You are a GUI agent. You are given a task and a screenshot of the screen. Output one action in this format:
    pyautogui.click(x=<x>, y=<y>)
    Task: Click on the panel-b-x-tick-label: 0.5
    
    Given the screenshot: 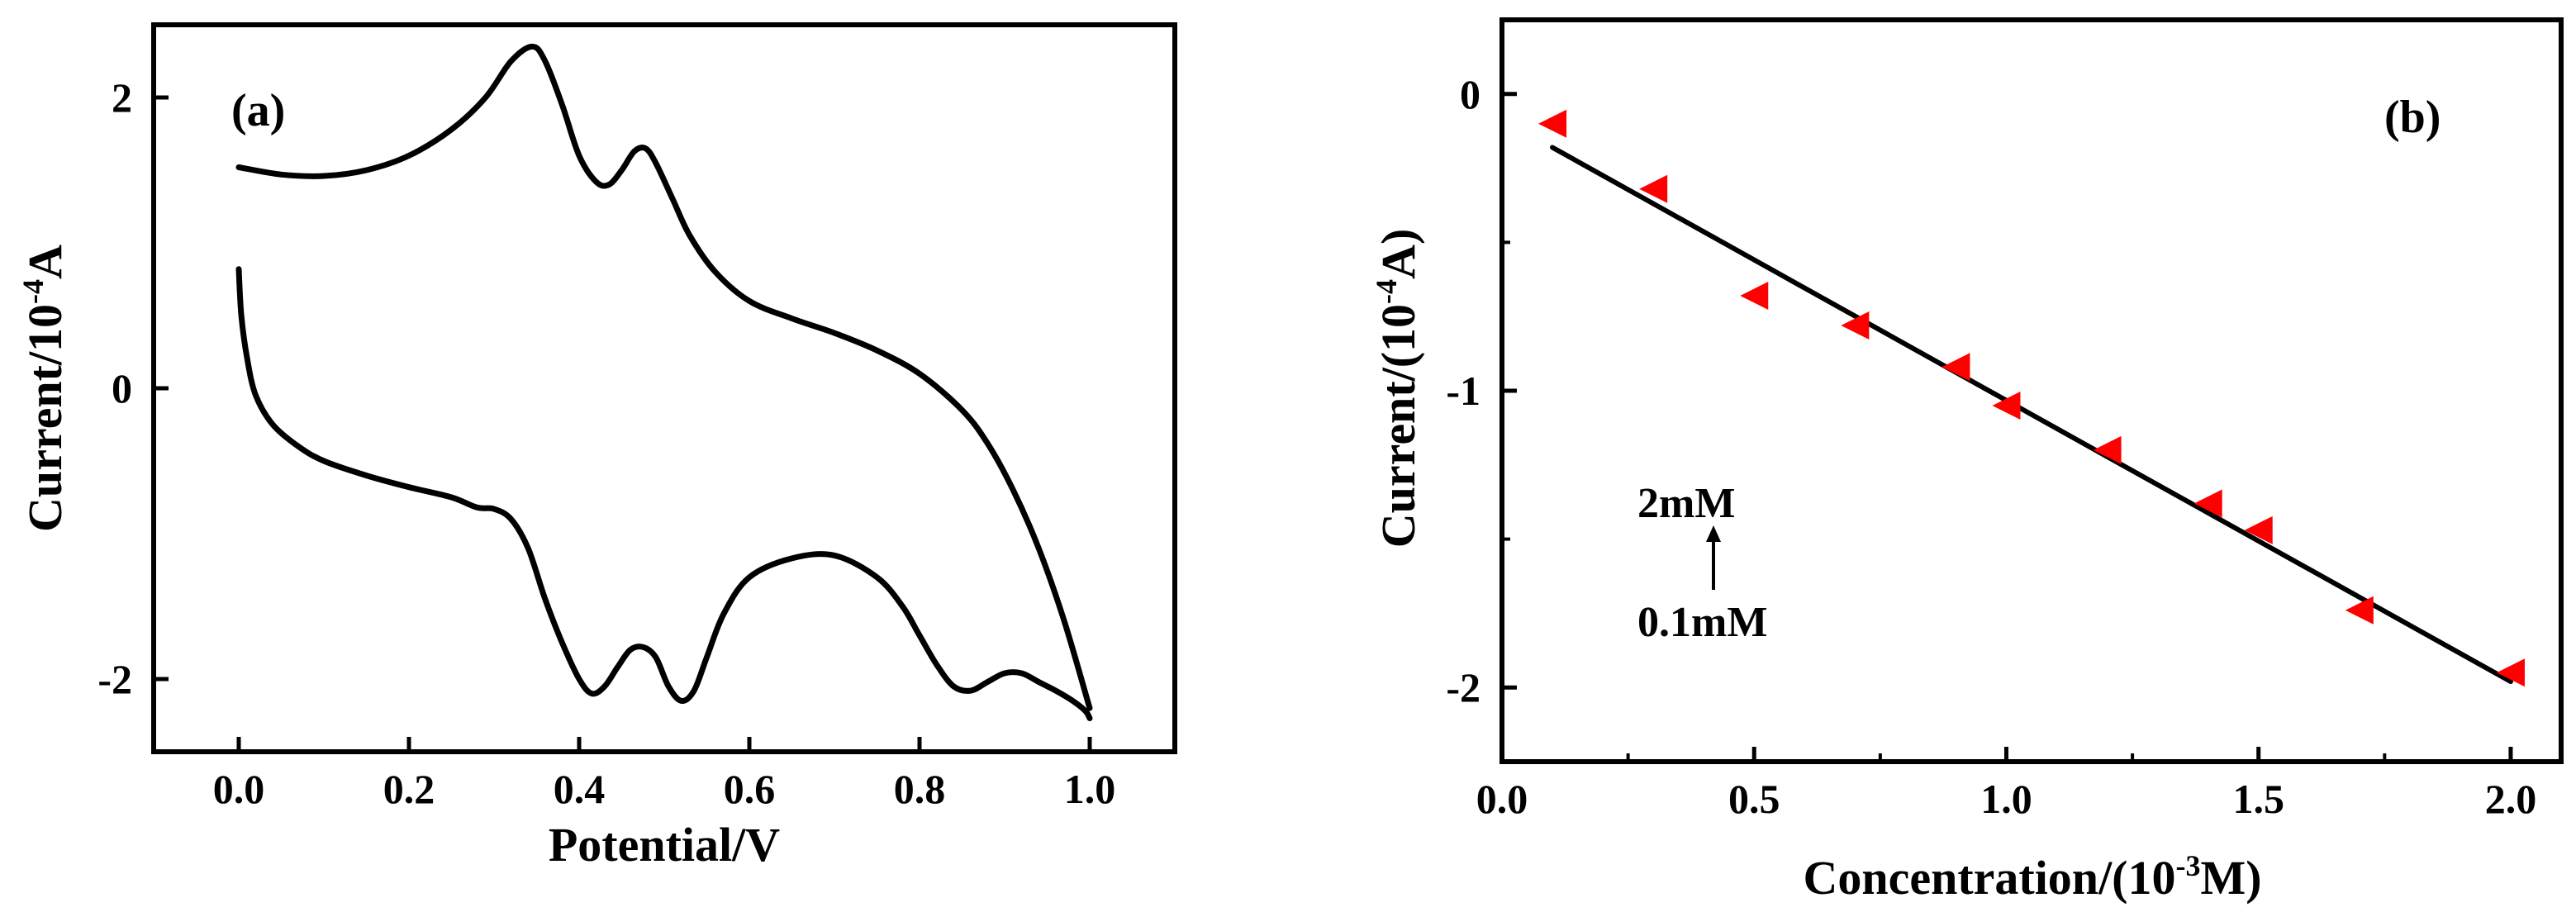 What is the action you would take?
    pyautogui.click(x=1754, y=799)
    